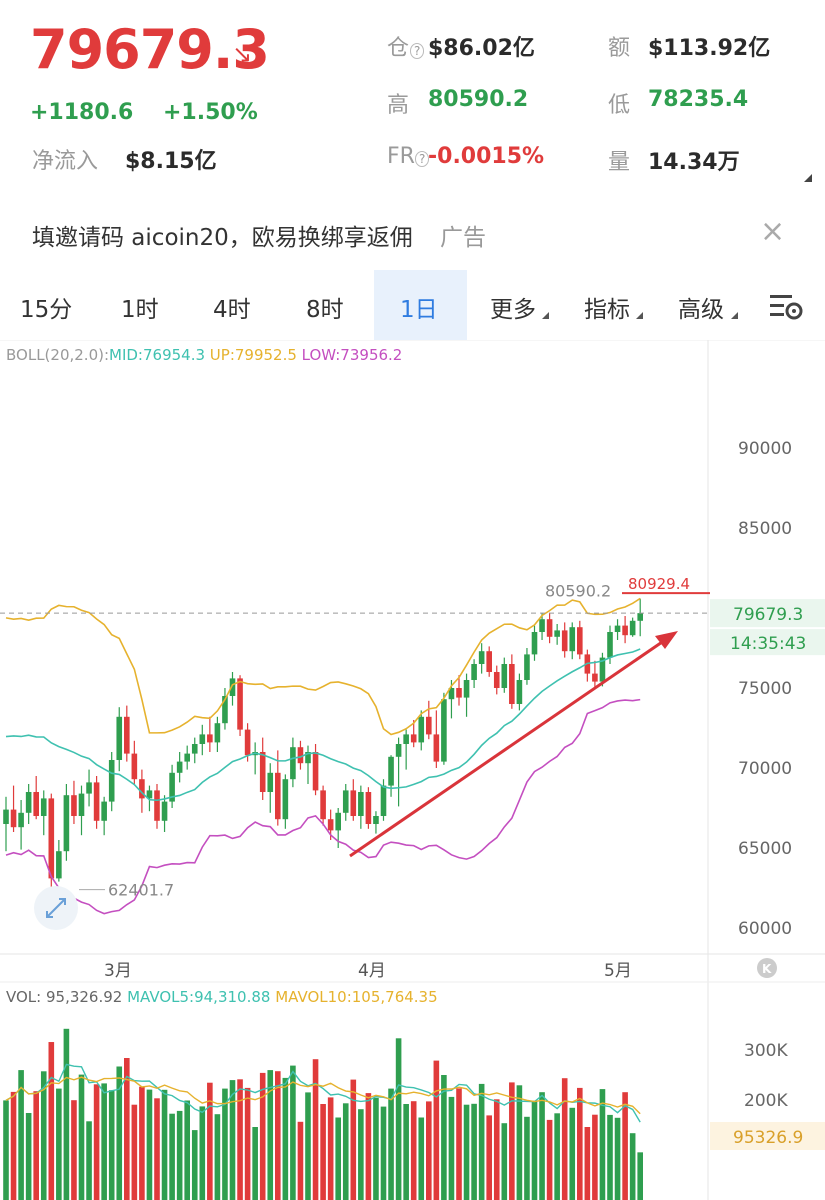  What do you see at coordinates (46, 310) in the screenshot?
I see `tab-15m: 15分` at bounding box center [46, 310].